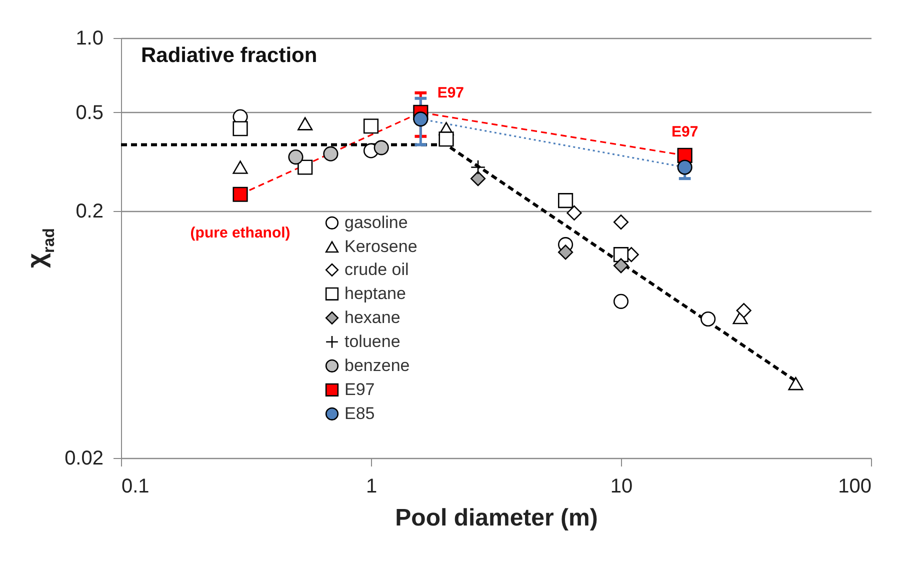  What do you see at coordinates (496, 518) in the screenshot?
I see `x-axis-title: Pool diameter (m)` at bounding box center [496, 518].